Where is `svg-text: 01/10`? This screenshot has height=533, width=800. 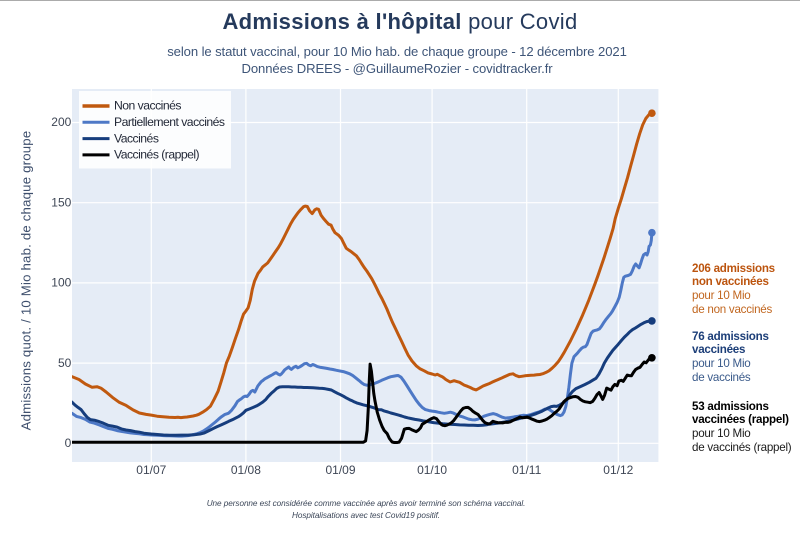 svg-text: 01/10 is located at coordinates (432, 470).